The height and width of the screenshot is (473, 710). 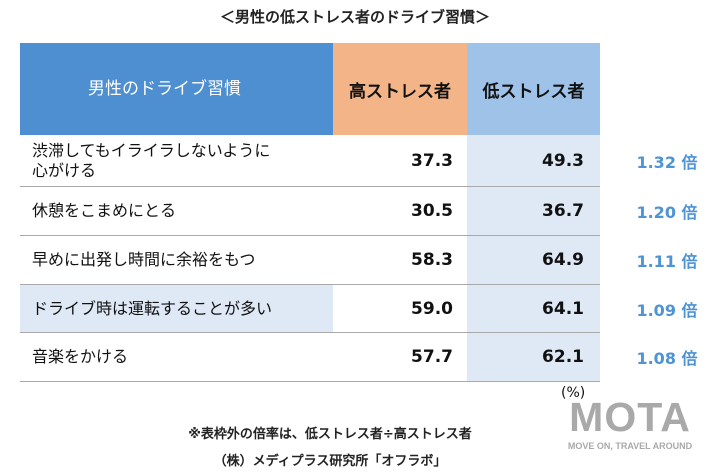 What do you see at coordinates (330, 461) in the screenshot?
I see `source-credit: （株）メディプラス研究所「オフラボ」` at bounding box center [330, 461].